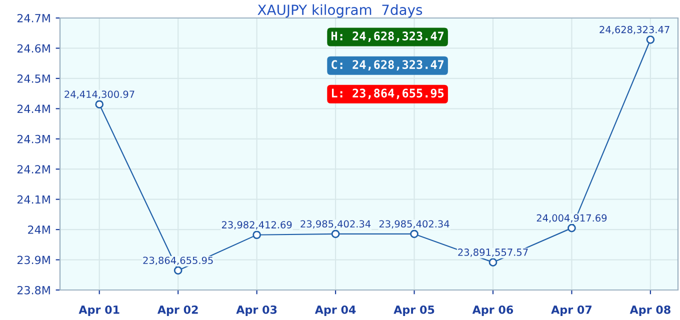 The height and width of the screenshot is (320, 680). What do you see at coordinates (650, 310) in the screenshot?
I see `x-tick-label: Apr 08` at bounding box center [650, 310].